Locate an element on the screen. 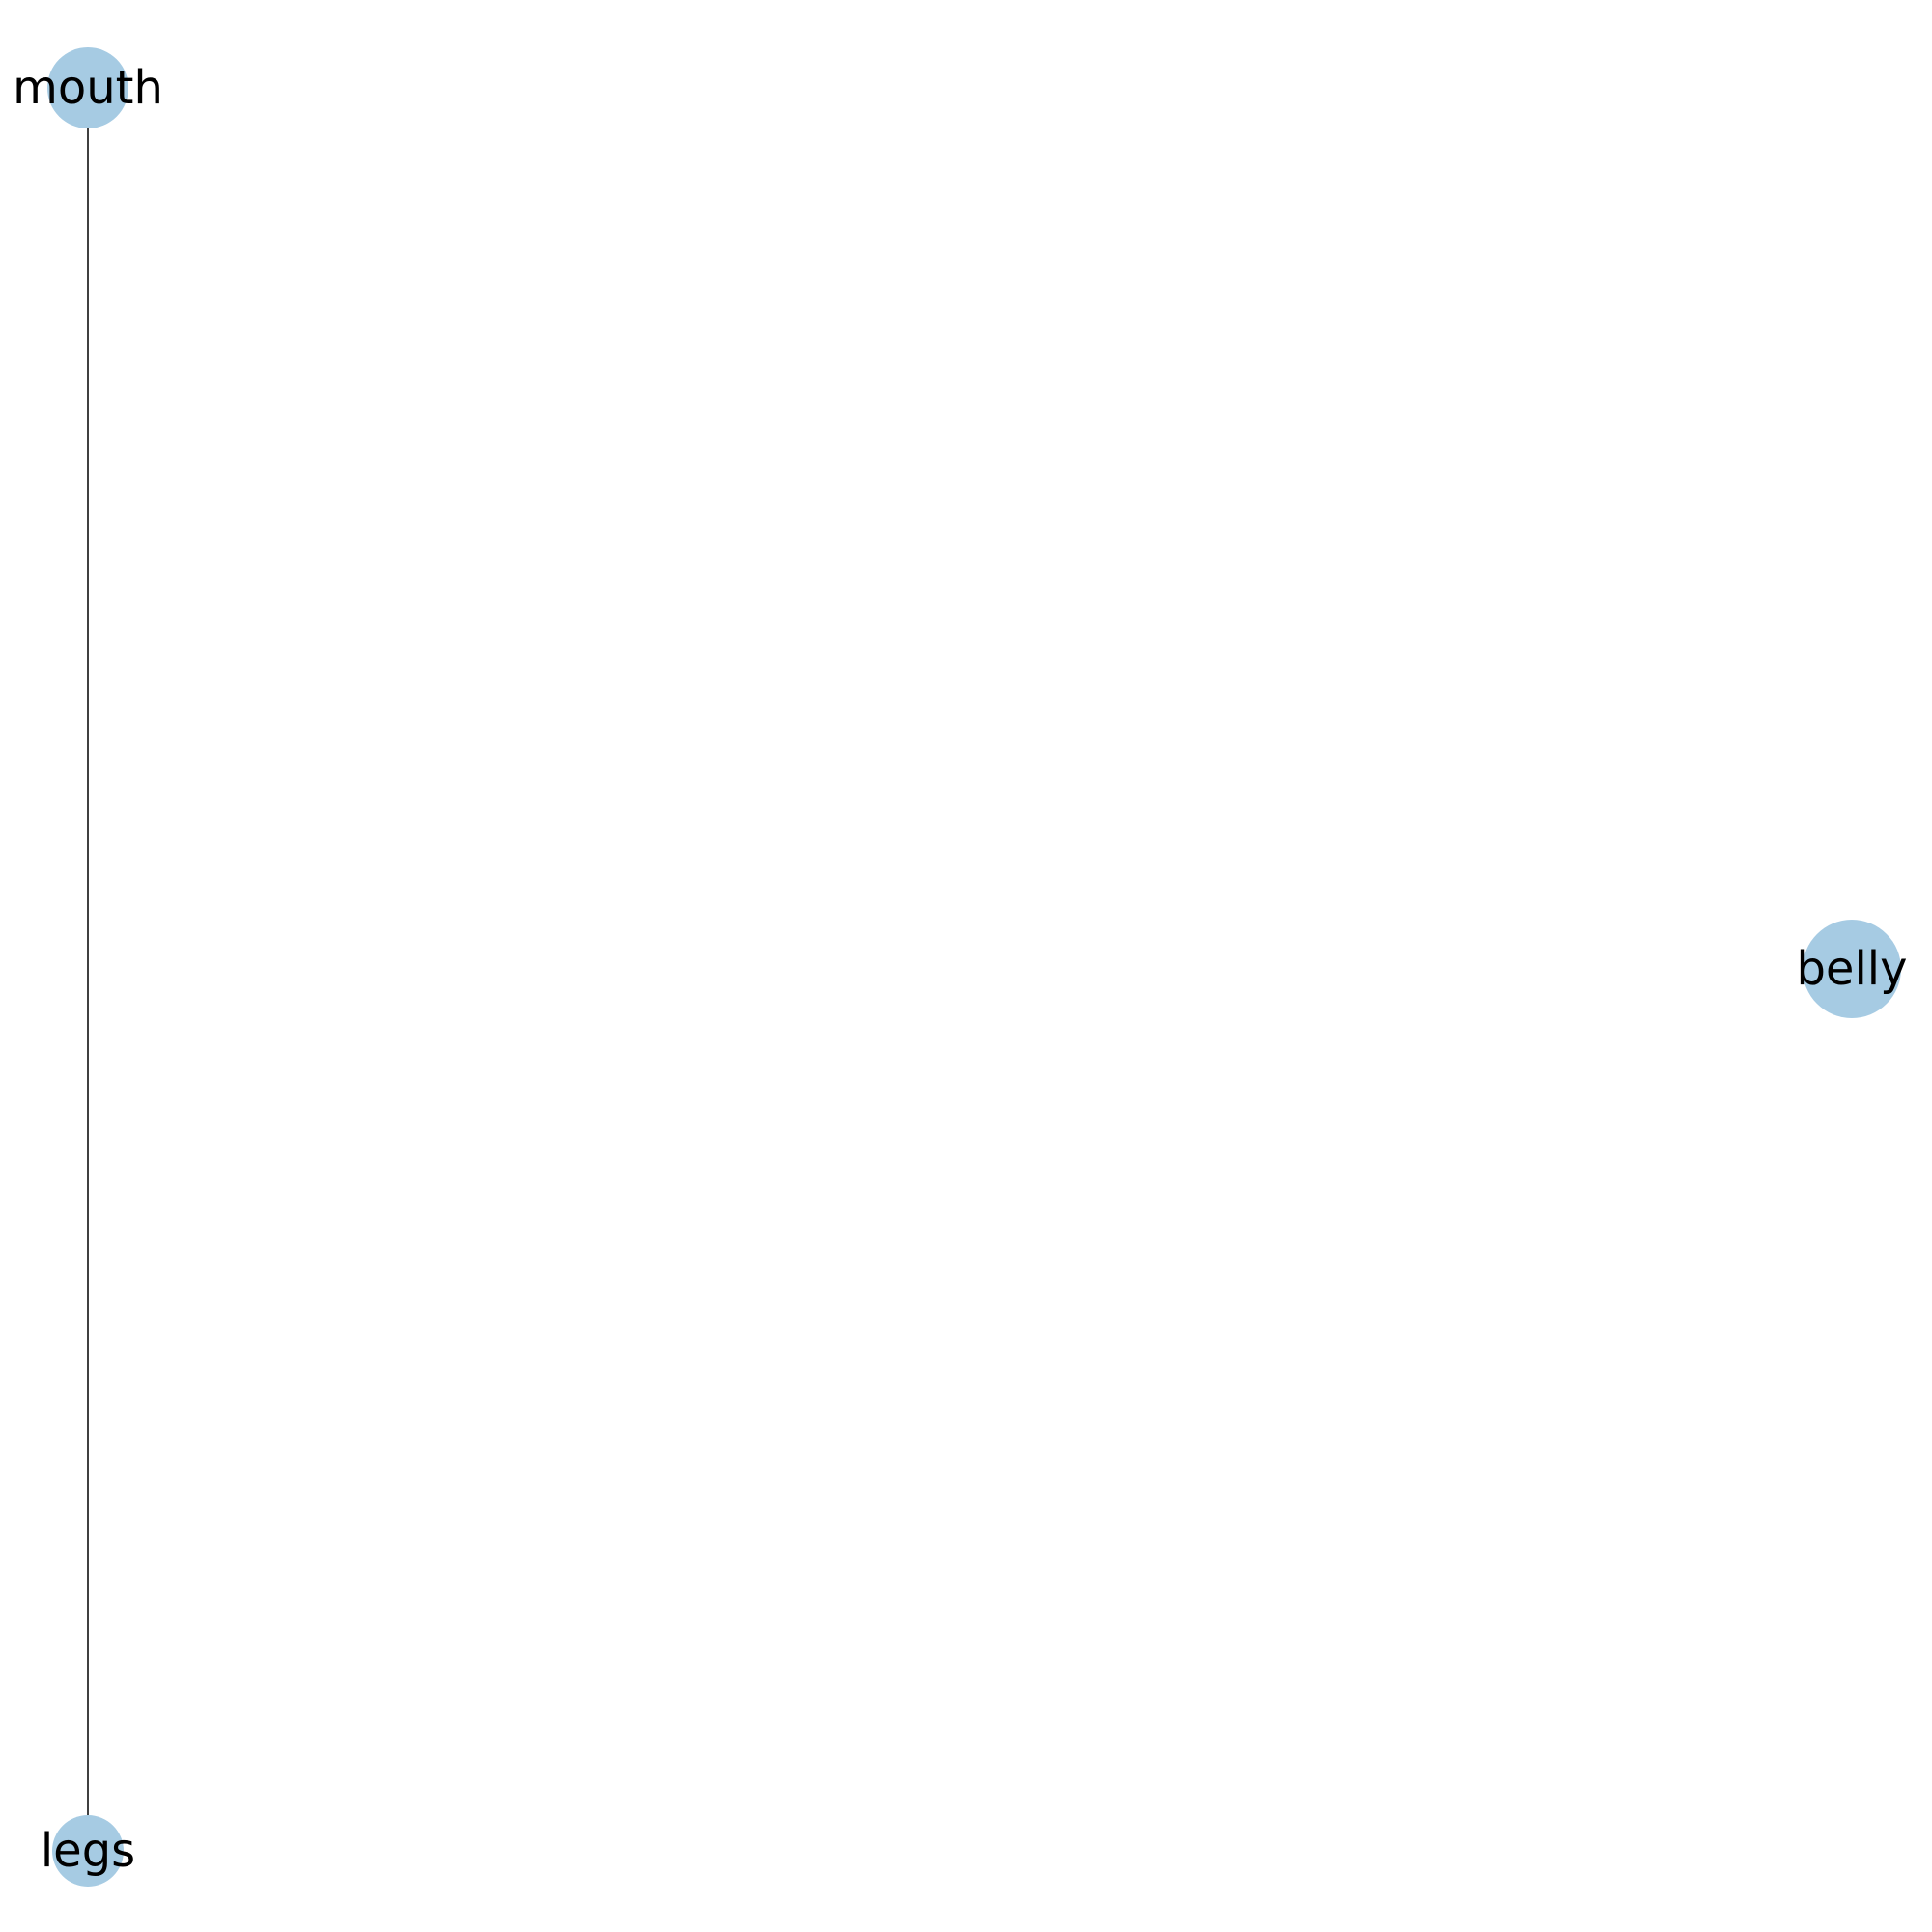  node-belly: belly is located at coordinates (1852, 969).